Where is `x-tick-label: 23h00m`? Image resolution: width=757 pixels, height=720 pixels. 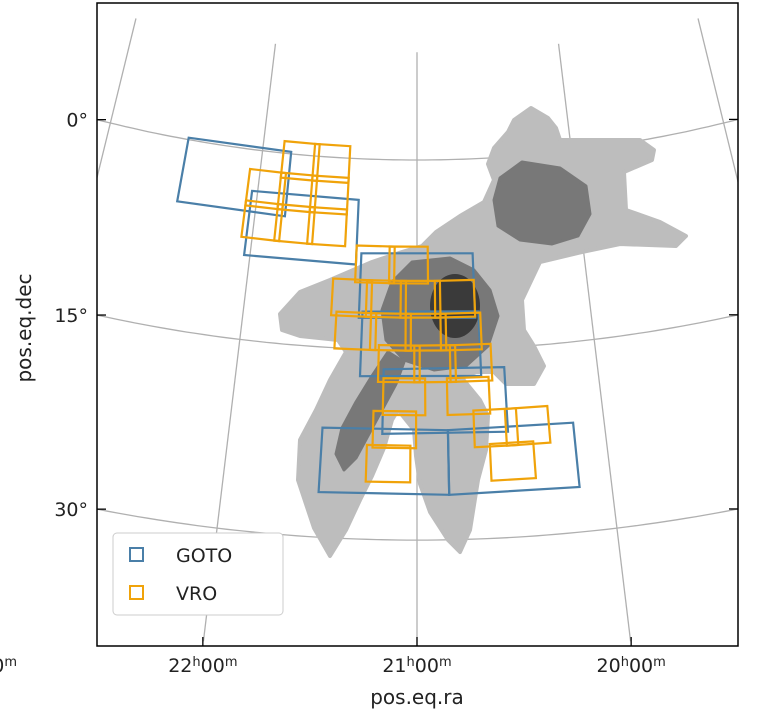 x-tick-label: 23h00m is located at coordinates (8, 666).